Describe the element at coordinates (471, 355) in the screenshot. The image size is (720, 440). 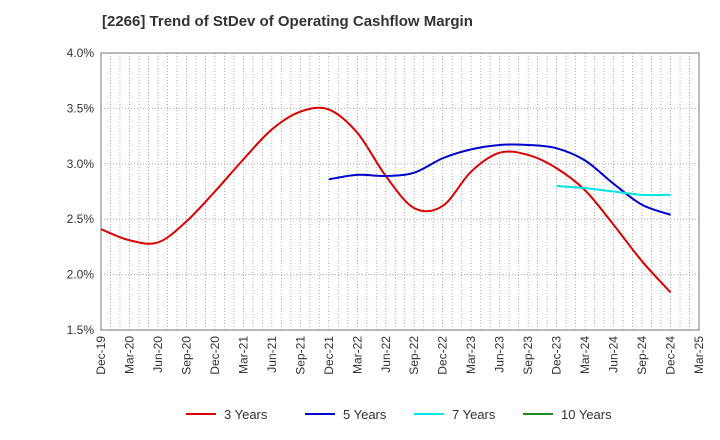
I see `x-tick-label: Mar-23` at that location.